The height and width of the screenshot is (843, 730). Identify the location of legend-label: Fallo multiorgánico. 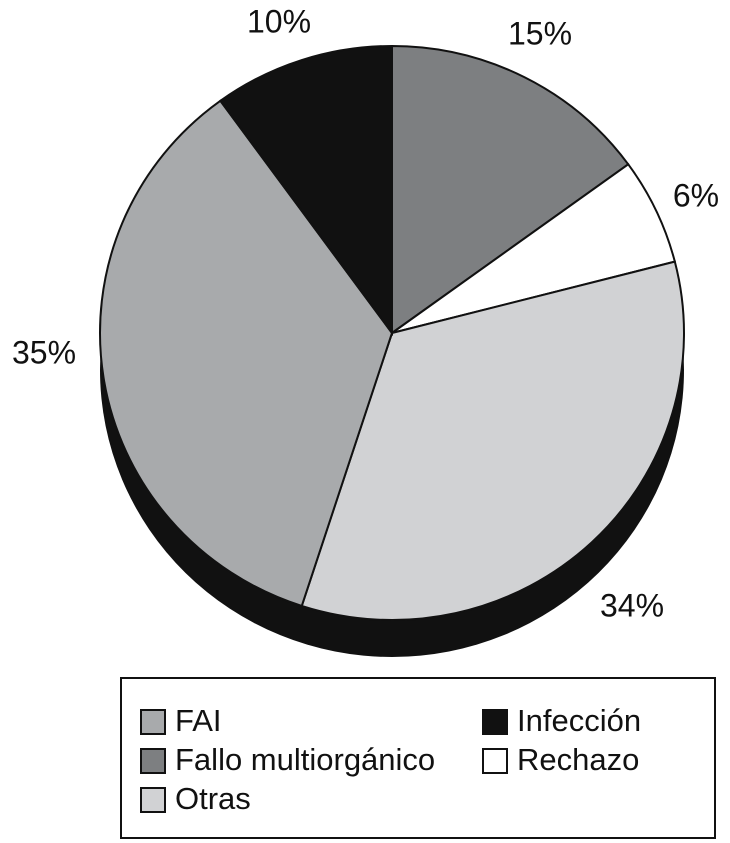
(305, 759).